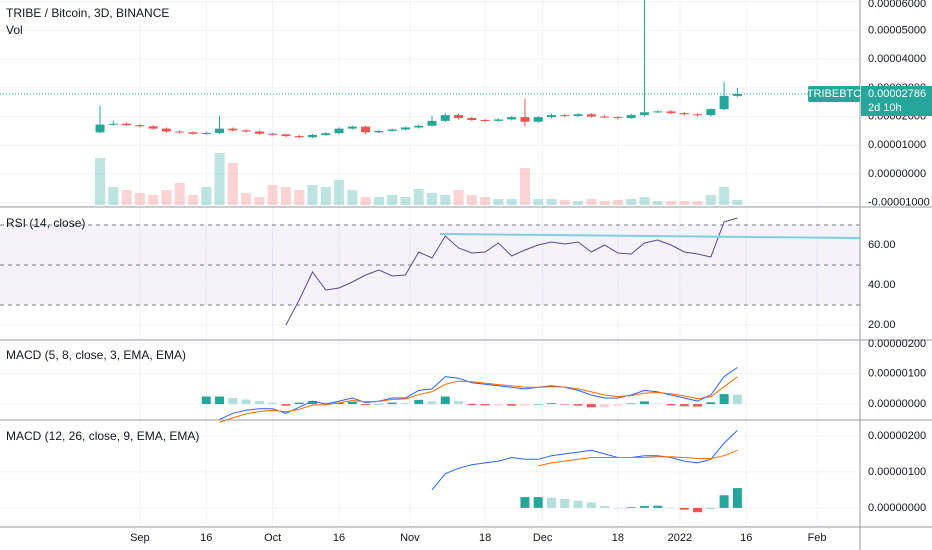 The height and width of the screenshot is (550, 932). What do you see at coordinates (485, 538) in the screenshot?
I see `x-tick-label: 18` at bounding box center [485, 538].